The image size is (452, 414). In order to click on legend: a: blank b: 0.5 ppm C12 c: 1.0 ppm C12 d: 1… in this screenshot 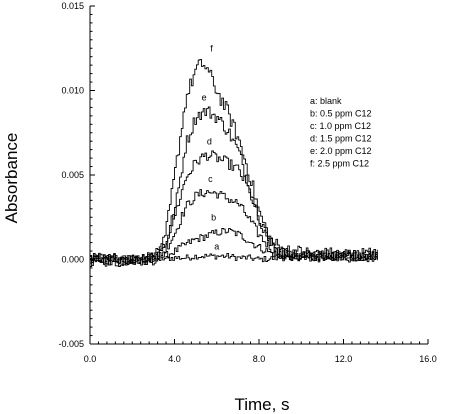, I will do `click(341, 132)`.